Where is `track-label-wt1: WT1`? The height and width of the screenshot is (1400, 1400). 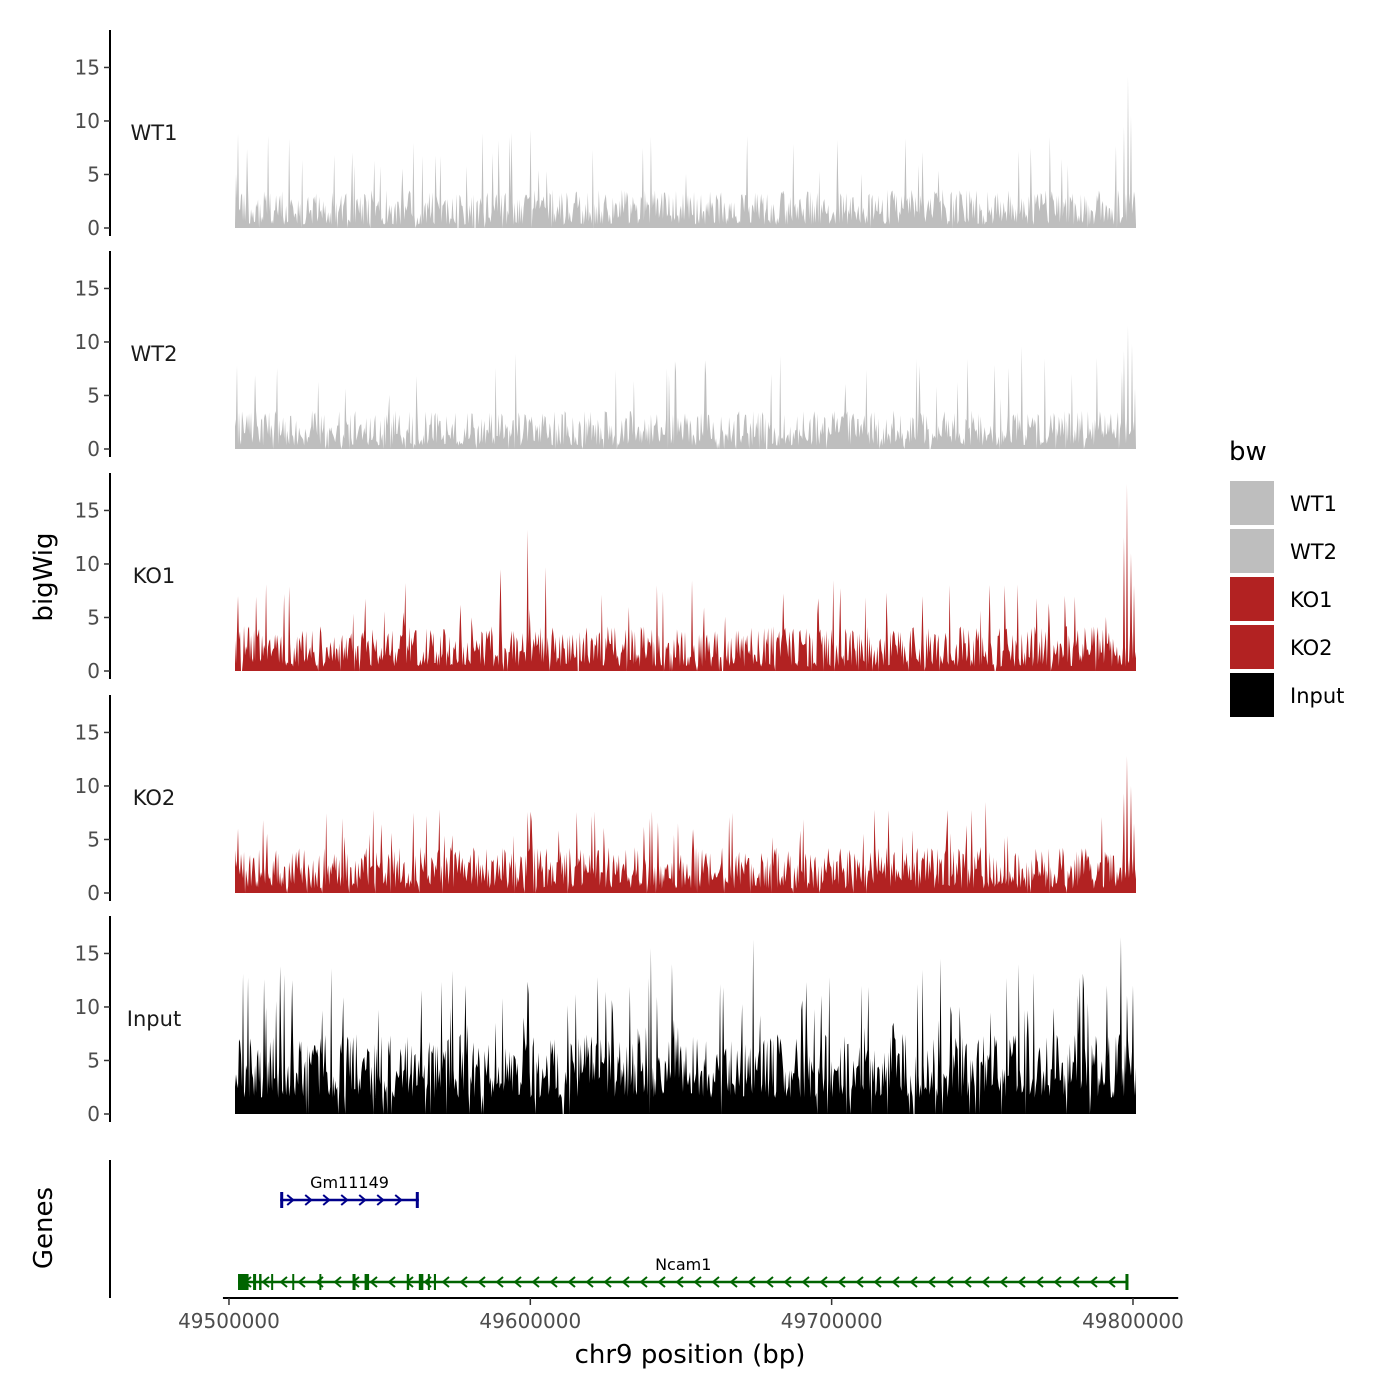
track-label-wt1: WT1 is located at coordinates (154, 133).